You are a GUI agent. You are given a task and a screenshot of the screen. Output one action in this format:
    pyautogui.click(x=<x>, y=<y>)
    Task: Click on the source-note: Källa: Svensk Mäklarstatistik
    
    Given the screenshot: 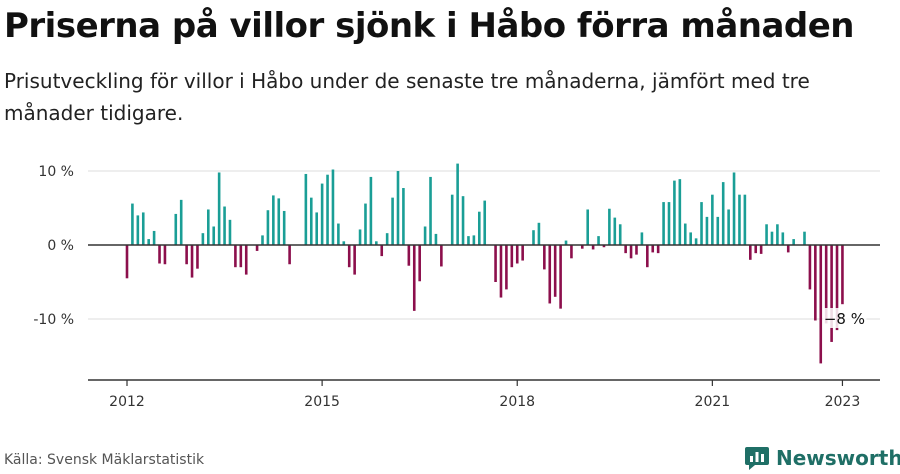 What is the action you would take?
    pyautogui.click(x=104, y=460)
    